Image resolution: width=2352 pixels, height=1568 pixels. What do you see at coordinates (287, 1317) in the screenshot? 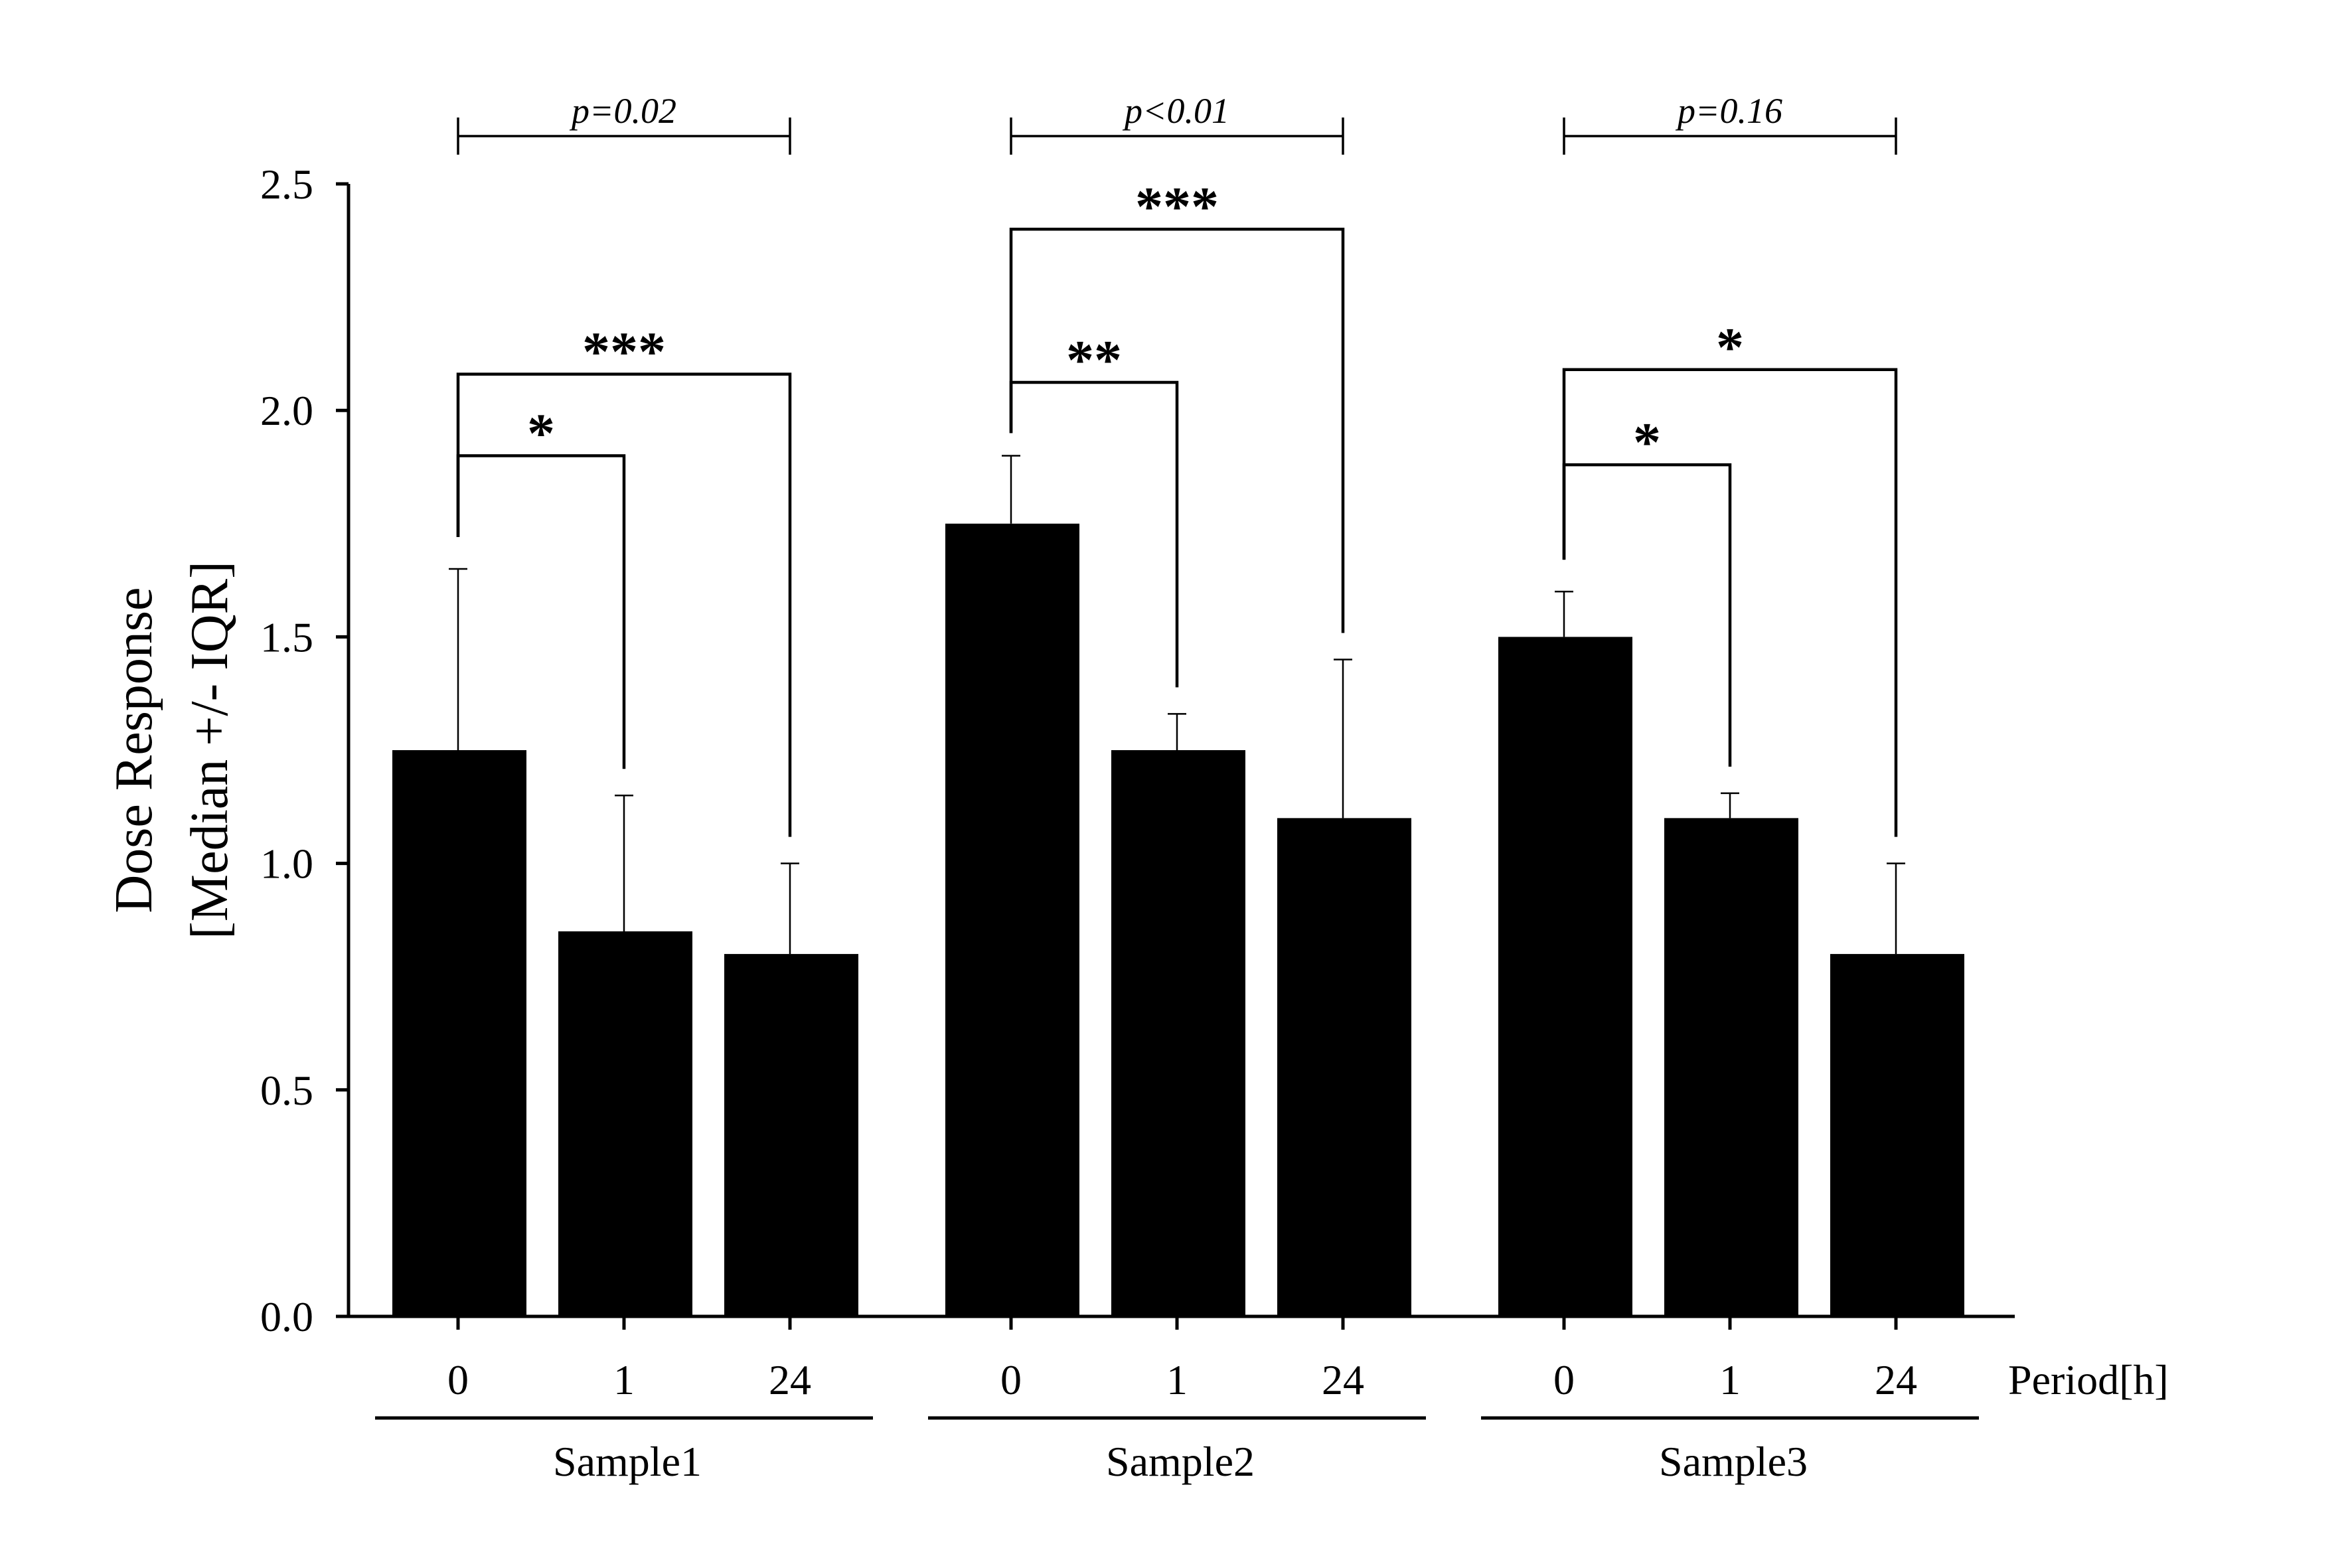
I see `y-tick-label: 0.0` at bounding box center [287, 1317].